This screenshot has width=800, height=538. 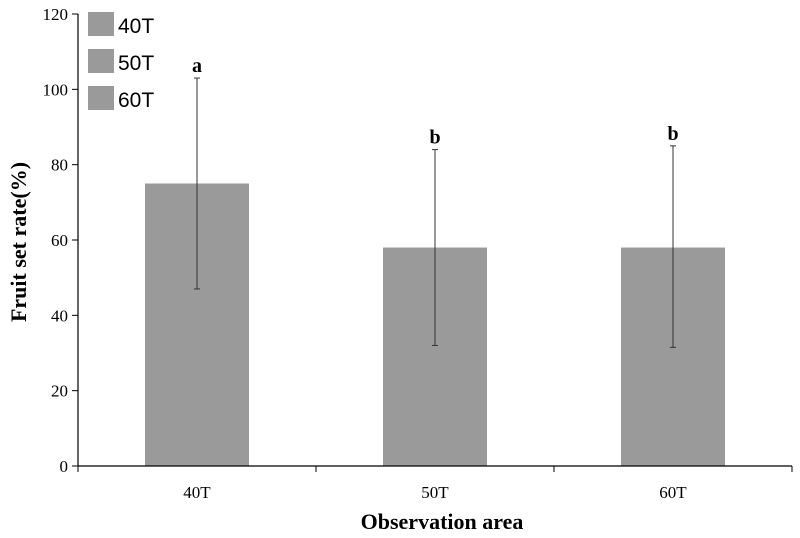 I want to click on legend-swatch-60t, so click(x=101, y=98).